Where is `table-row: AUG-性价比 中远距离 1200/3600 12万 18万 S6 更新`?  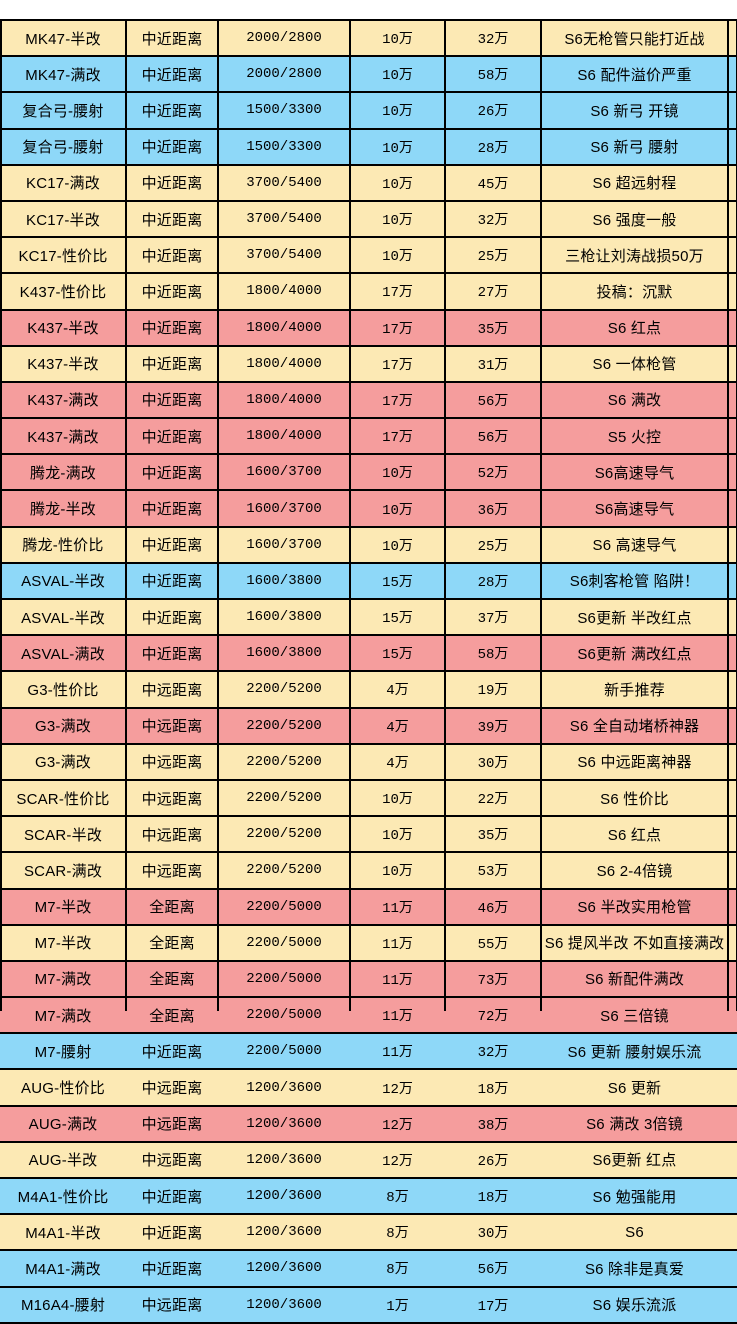
table-row: AUG-性价比 中远距离 1200/3600 12万 18万 S6 更新 is located at coordinates (368, 1088).